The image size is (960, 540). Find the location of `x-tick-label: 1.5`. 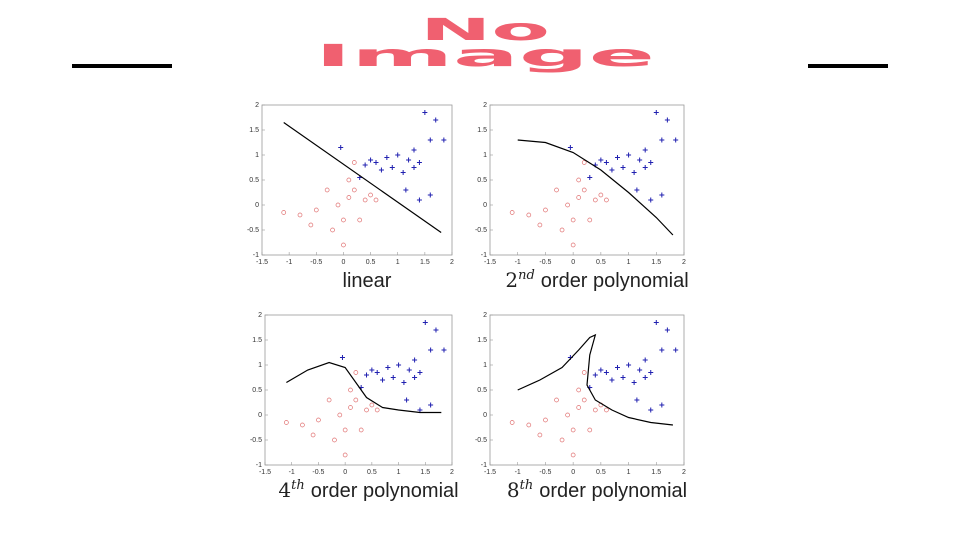

x-tick-label: 1.5 is located at coordinates (425, 262).